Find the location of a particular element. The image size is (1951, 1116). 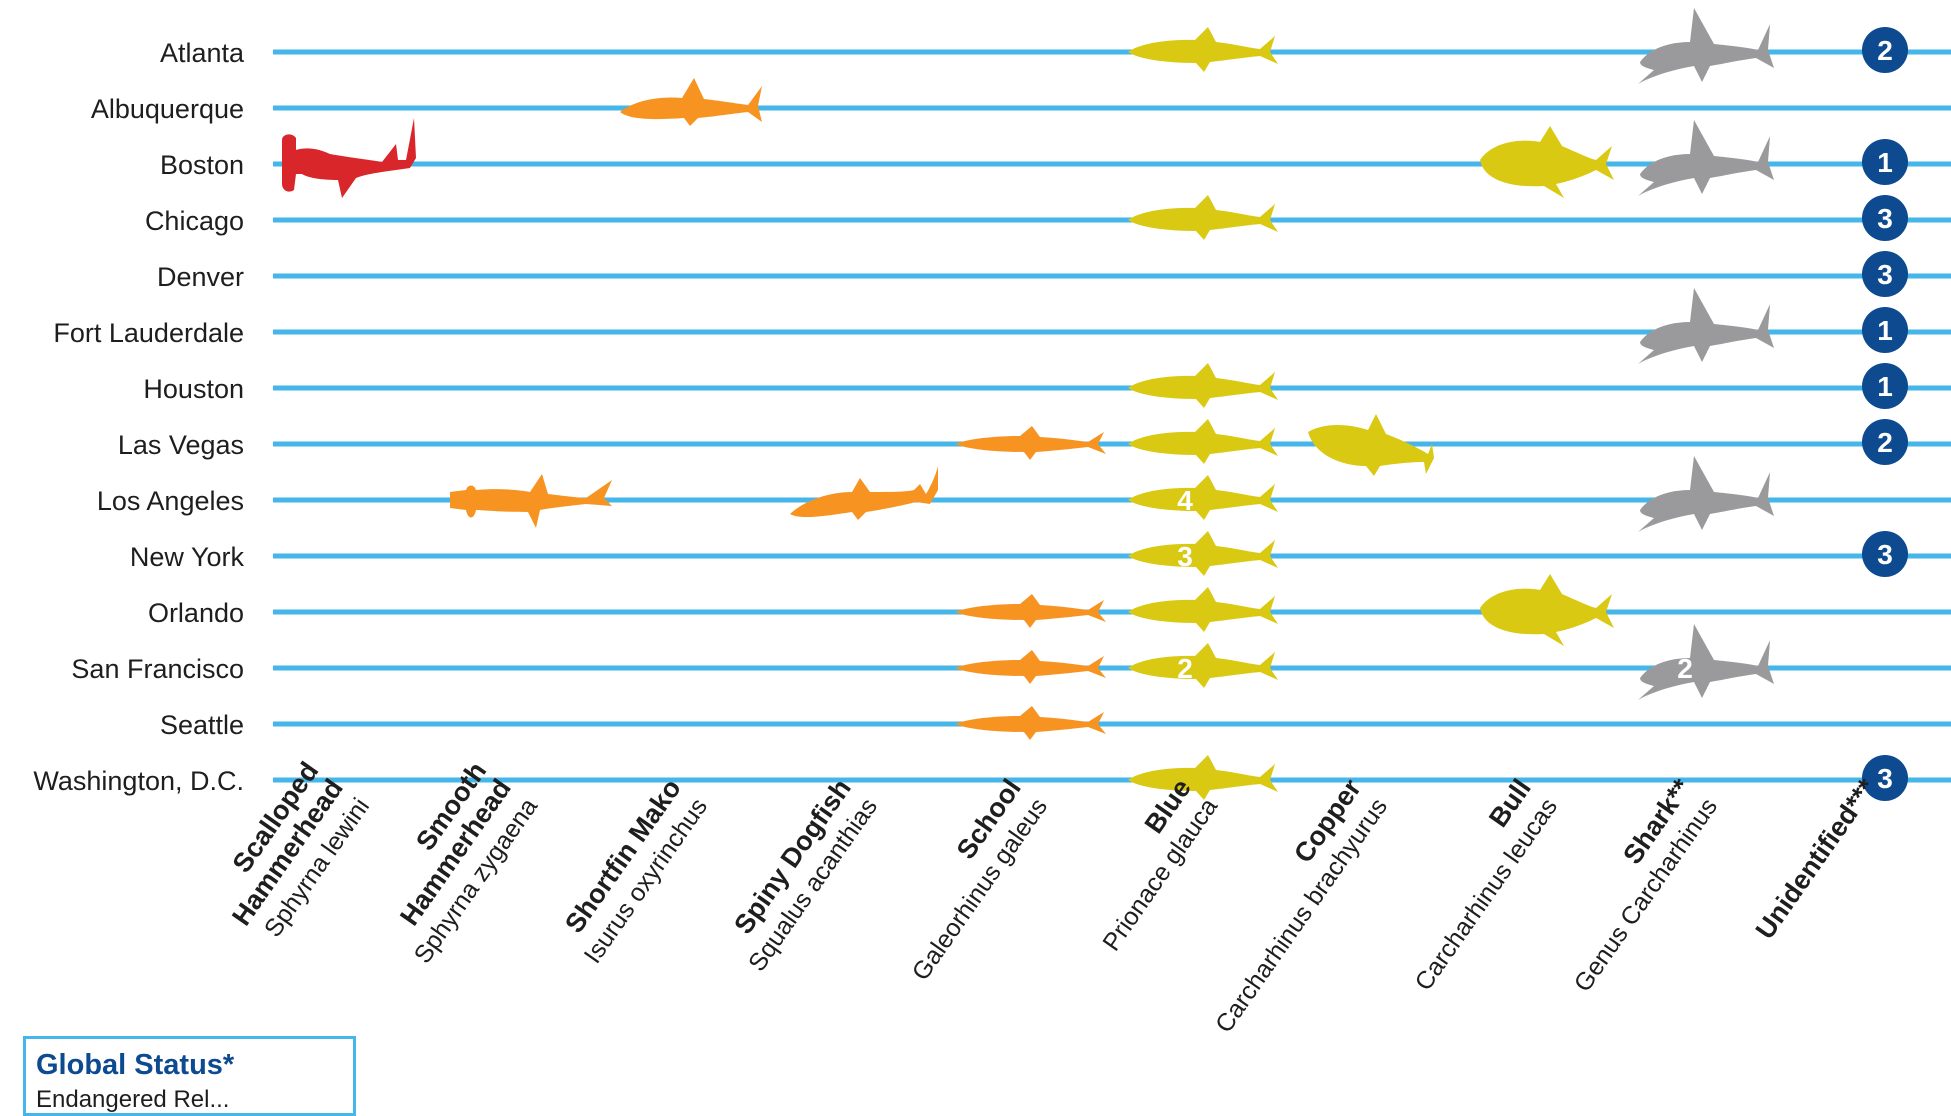

shark-spiny-dogfish-icon is located at coordinates (864, 493).